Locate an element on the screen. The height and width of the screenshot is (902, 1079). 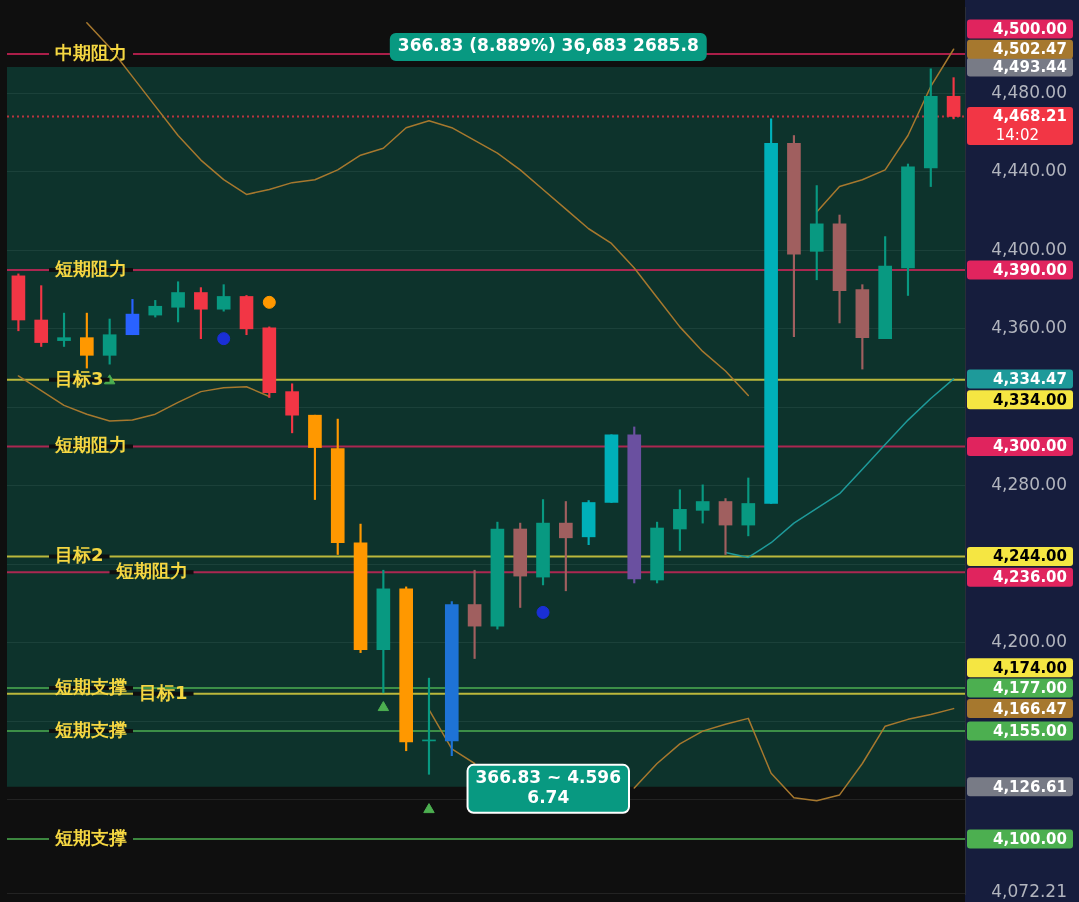
y-tick-label: 4,166.47 is located at coordinates (1029, 708).